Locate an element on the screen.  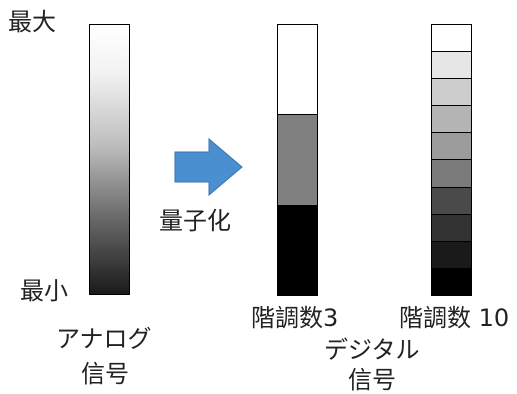
analog-label-line1: アナログ is located at coordinates (104, 339).